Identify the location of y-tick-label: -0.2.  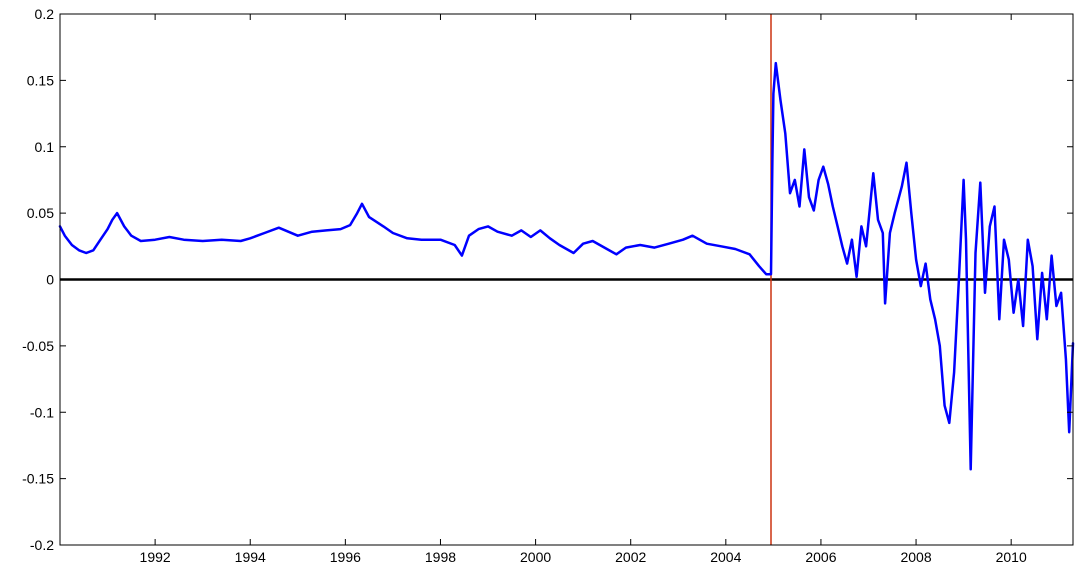
(42, 545).